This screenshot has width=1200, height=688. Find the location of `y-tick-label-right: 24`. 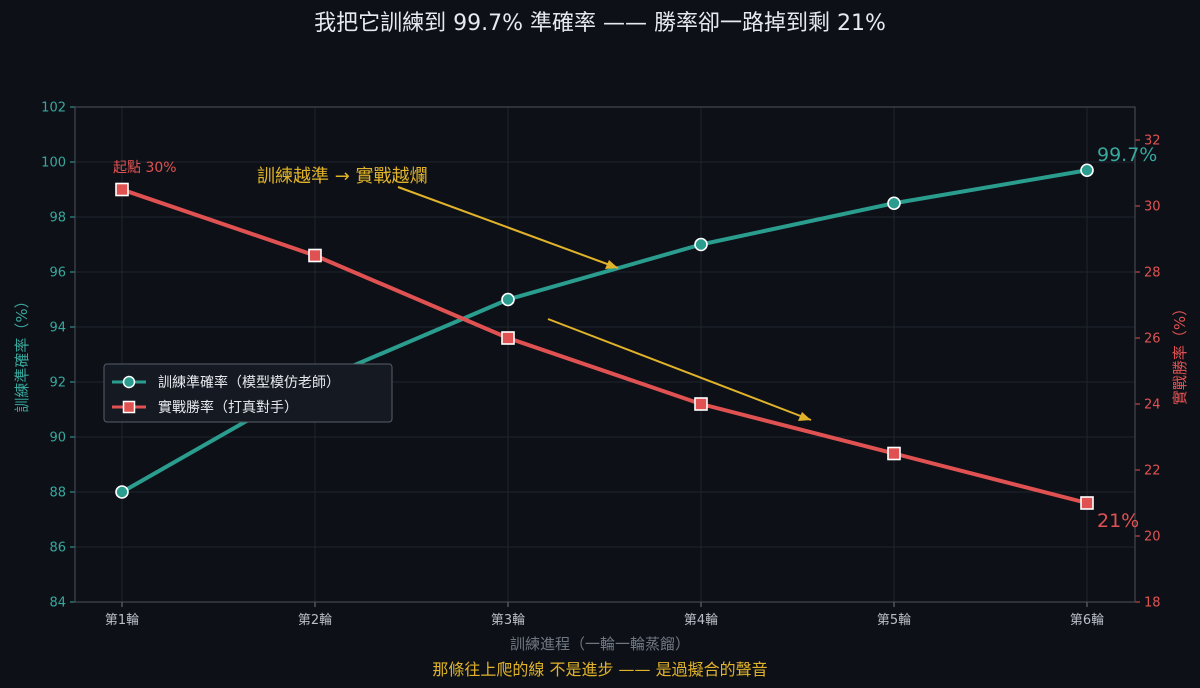

y-tick-label-right: 24 is located at coordinates (1152, 405).